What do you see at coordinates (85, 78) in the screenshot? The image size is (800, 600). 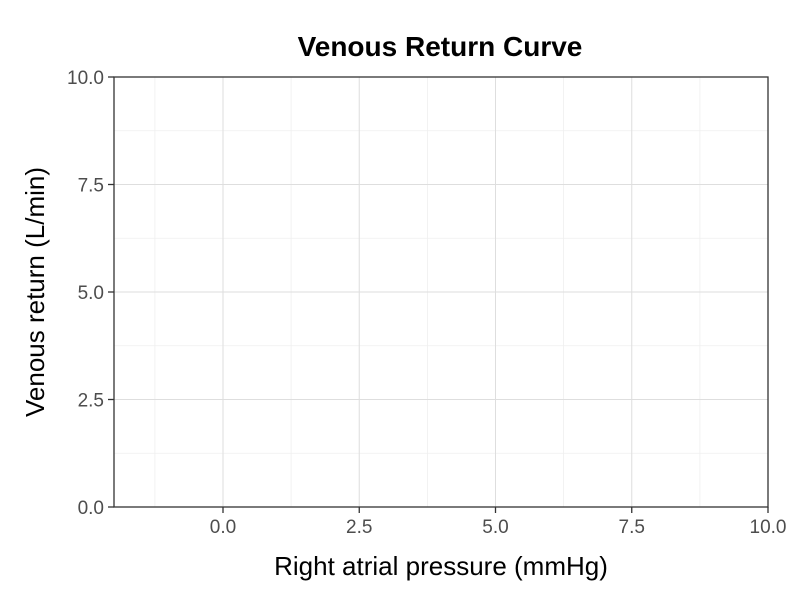 I see `y-tick-label: 10.0` at bounding box center [85, 78].